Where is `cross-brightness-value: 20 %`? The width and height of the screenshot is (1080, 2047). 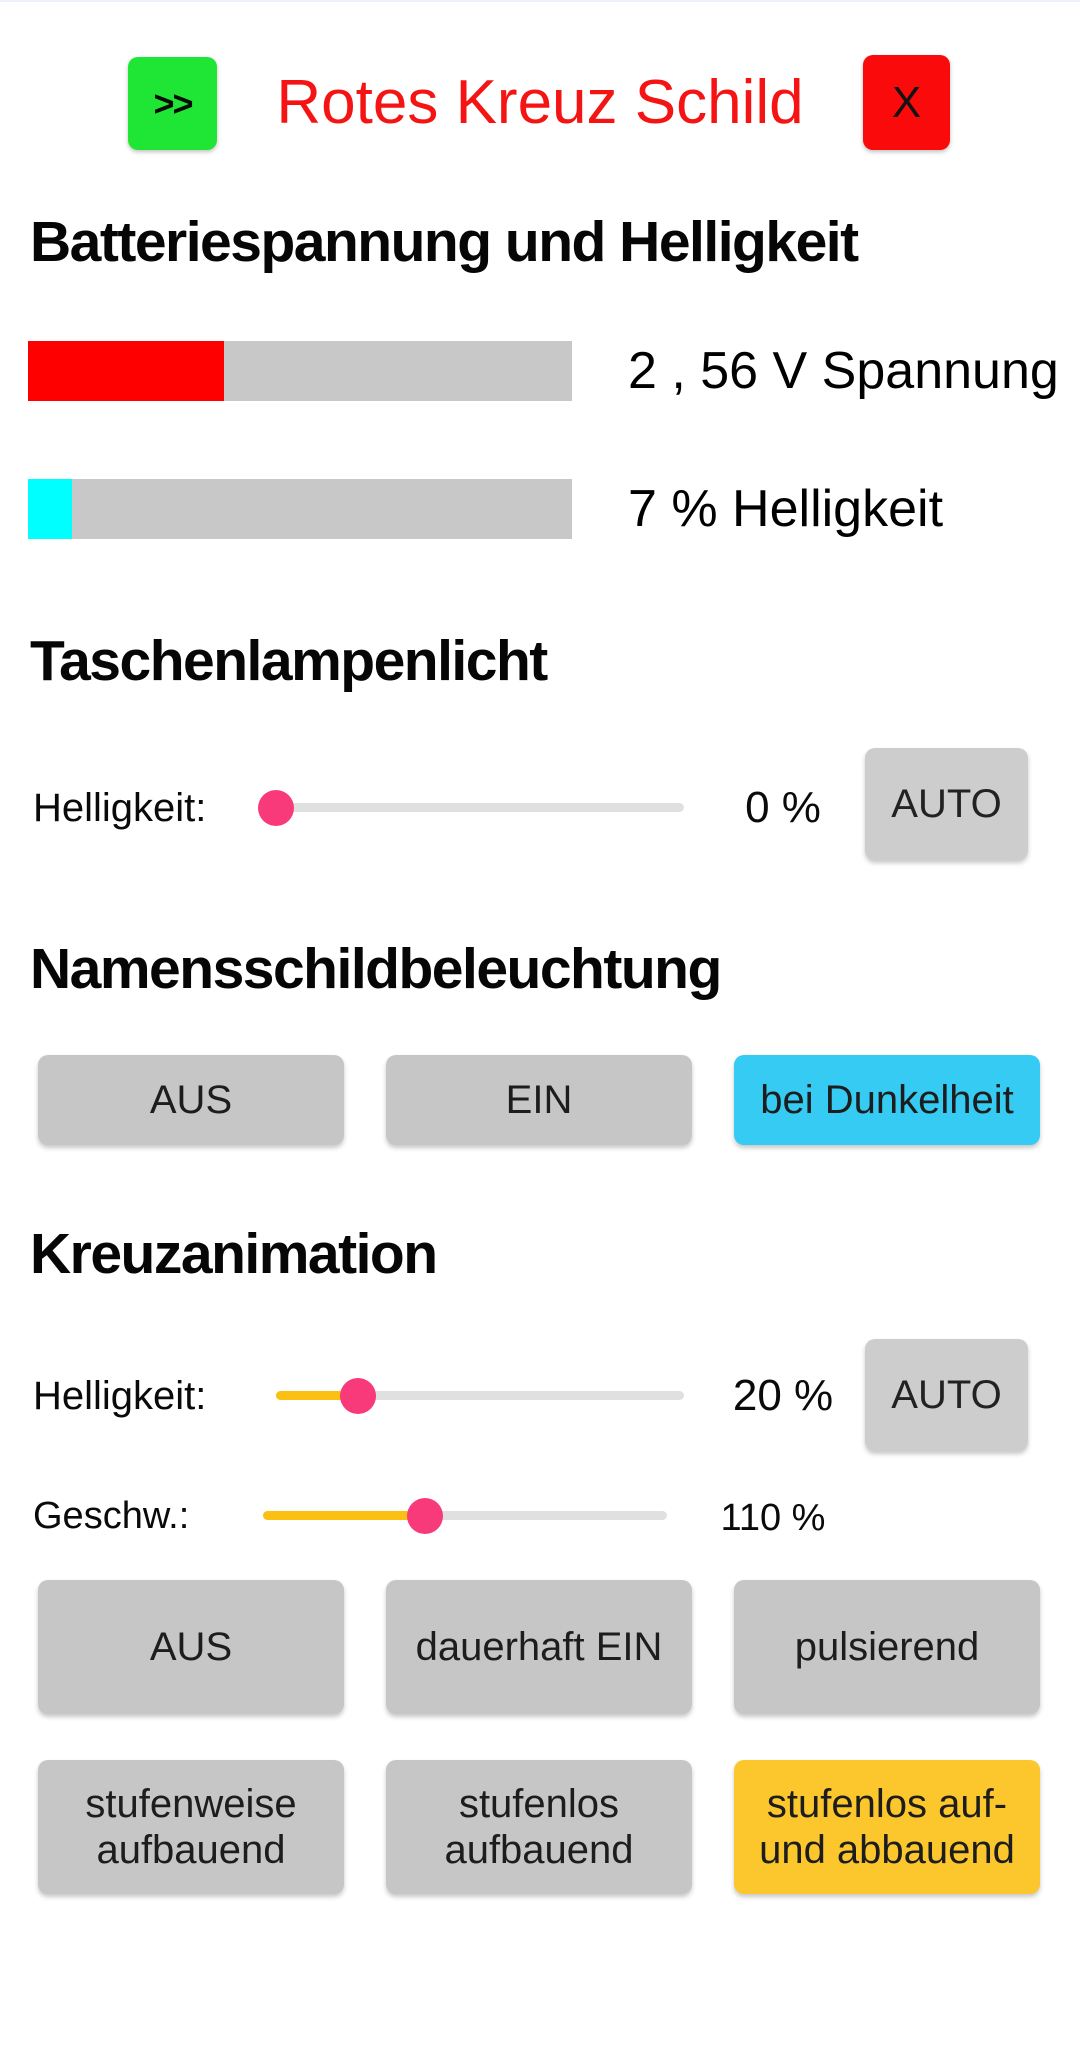
cross-brightness-value: 20 % is located at coordinates (783, 1395).